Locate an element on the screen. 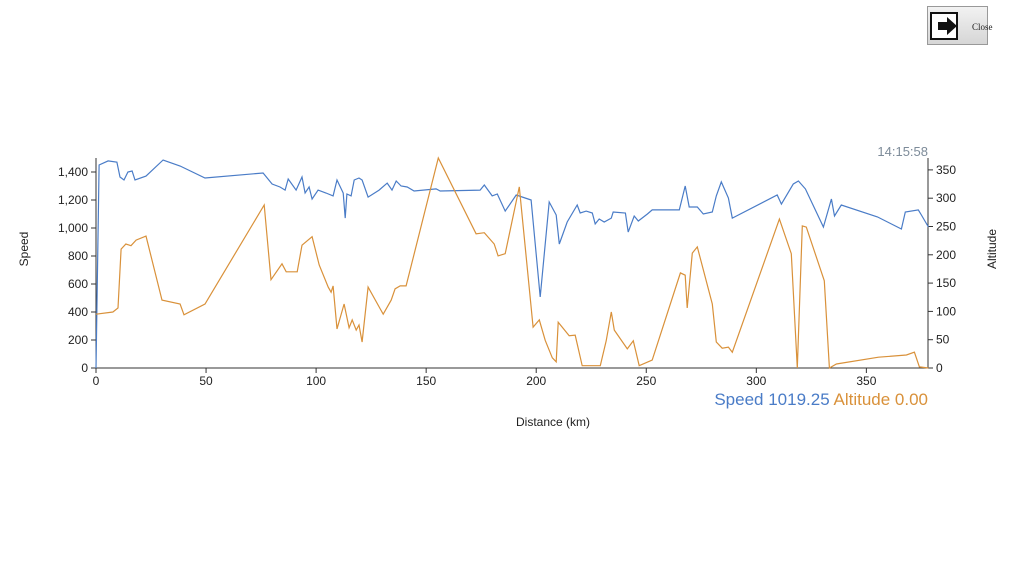  y2-tick-label: 200 is located at coordinates (946, 255).